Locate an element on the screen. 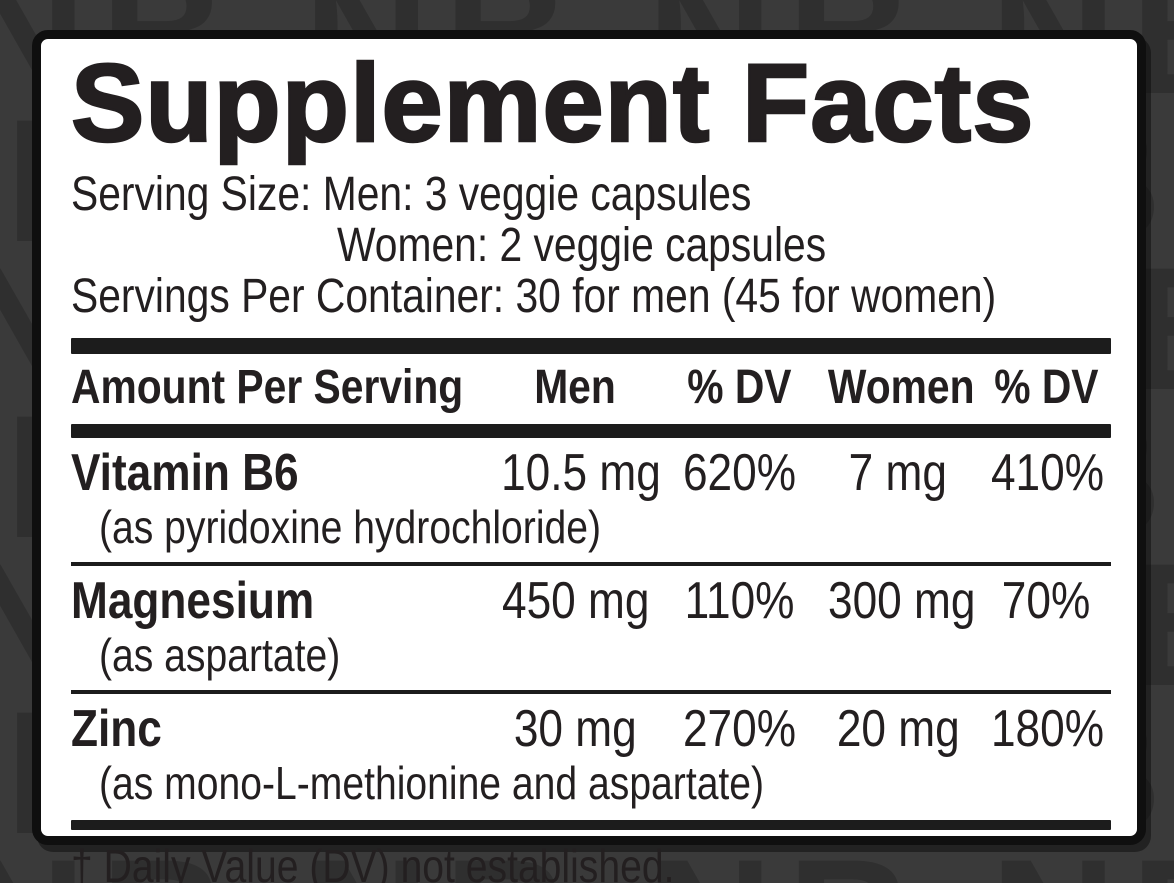 This screenshot has width=1174, height=883. header-women-dv: % DV is located at coordinates (1046, 387).